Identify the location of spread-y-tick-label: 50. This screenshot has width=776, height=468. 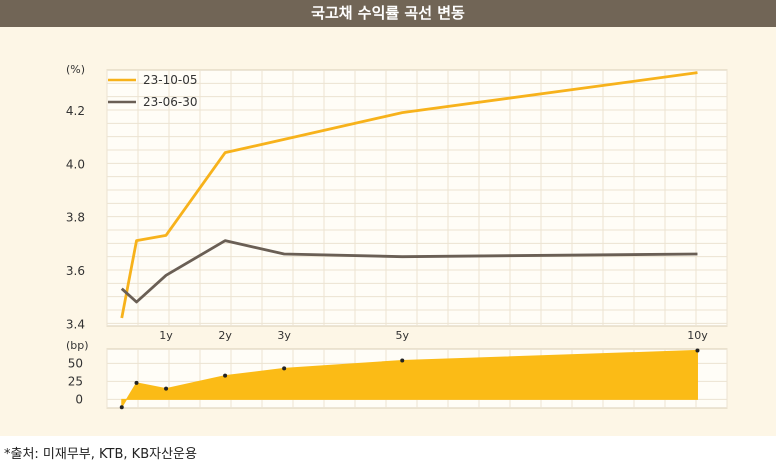
(75, 363).